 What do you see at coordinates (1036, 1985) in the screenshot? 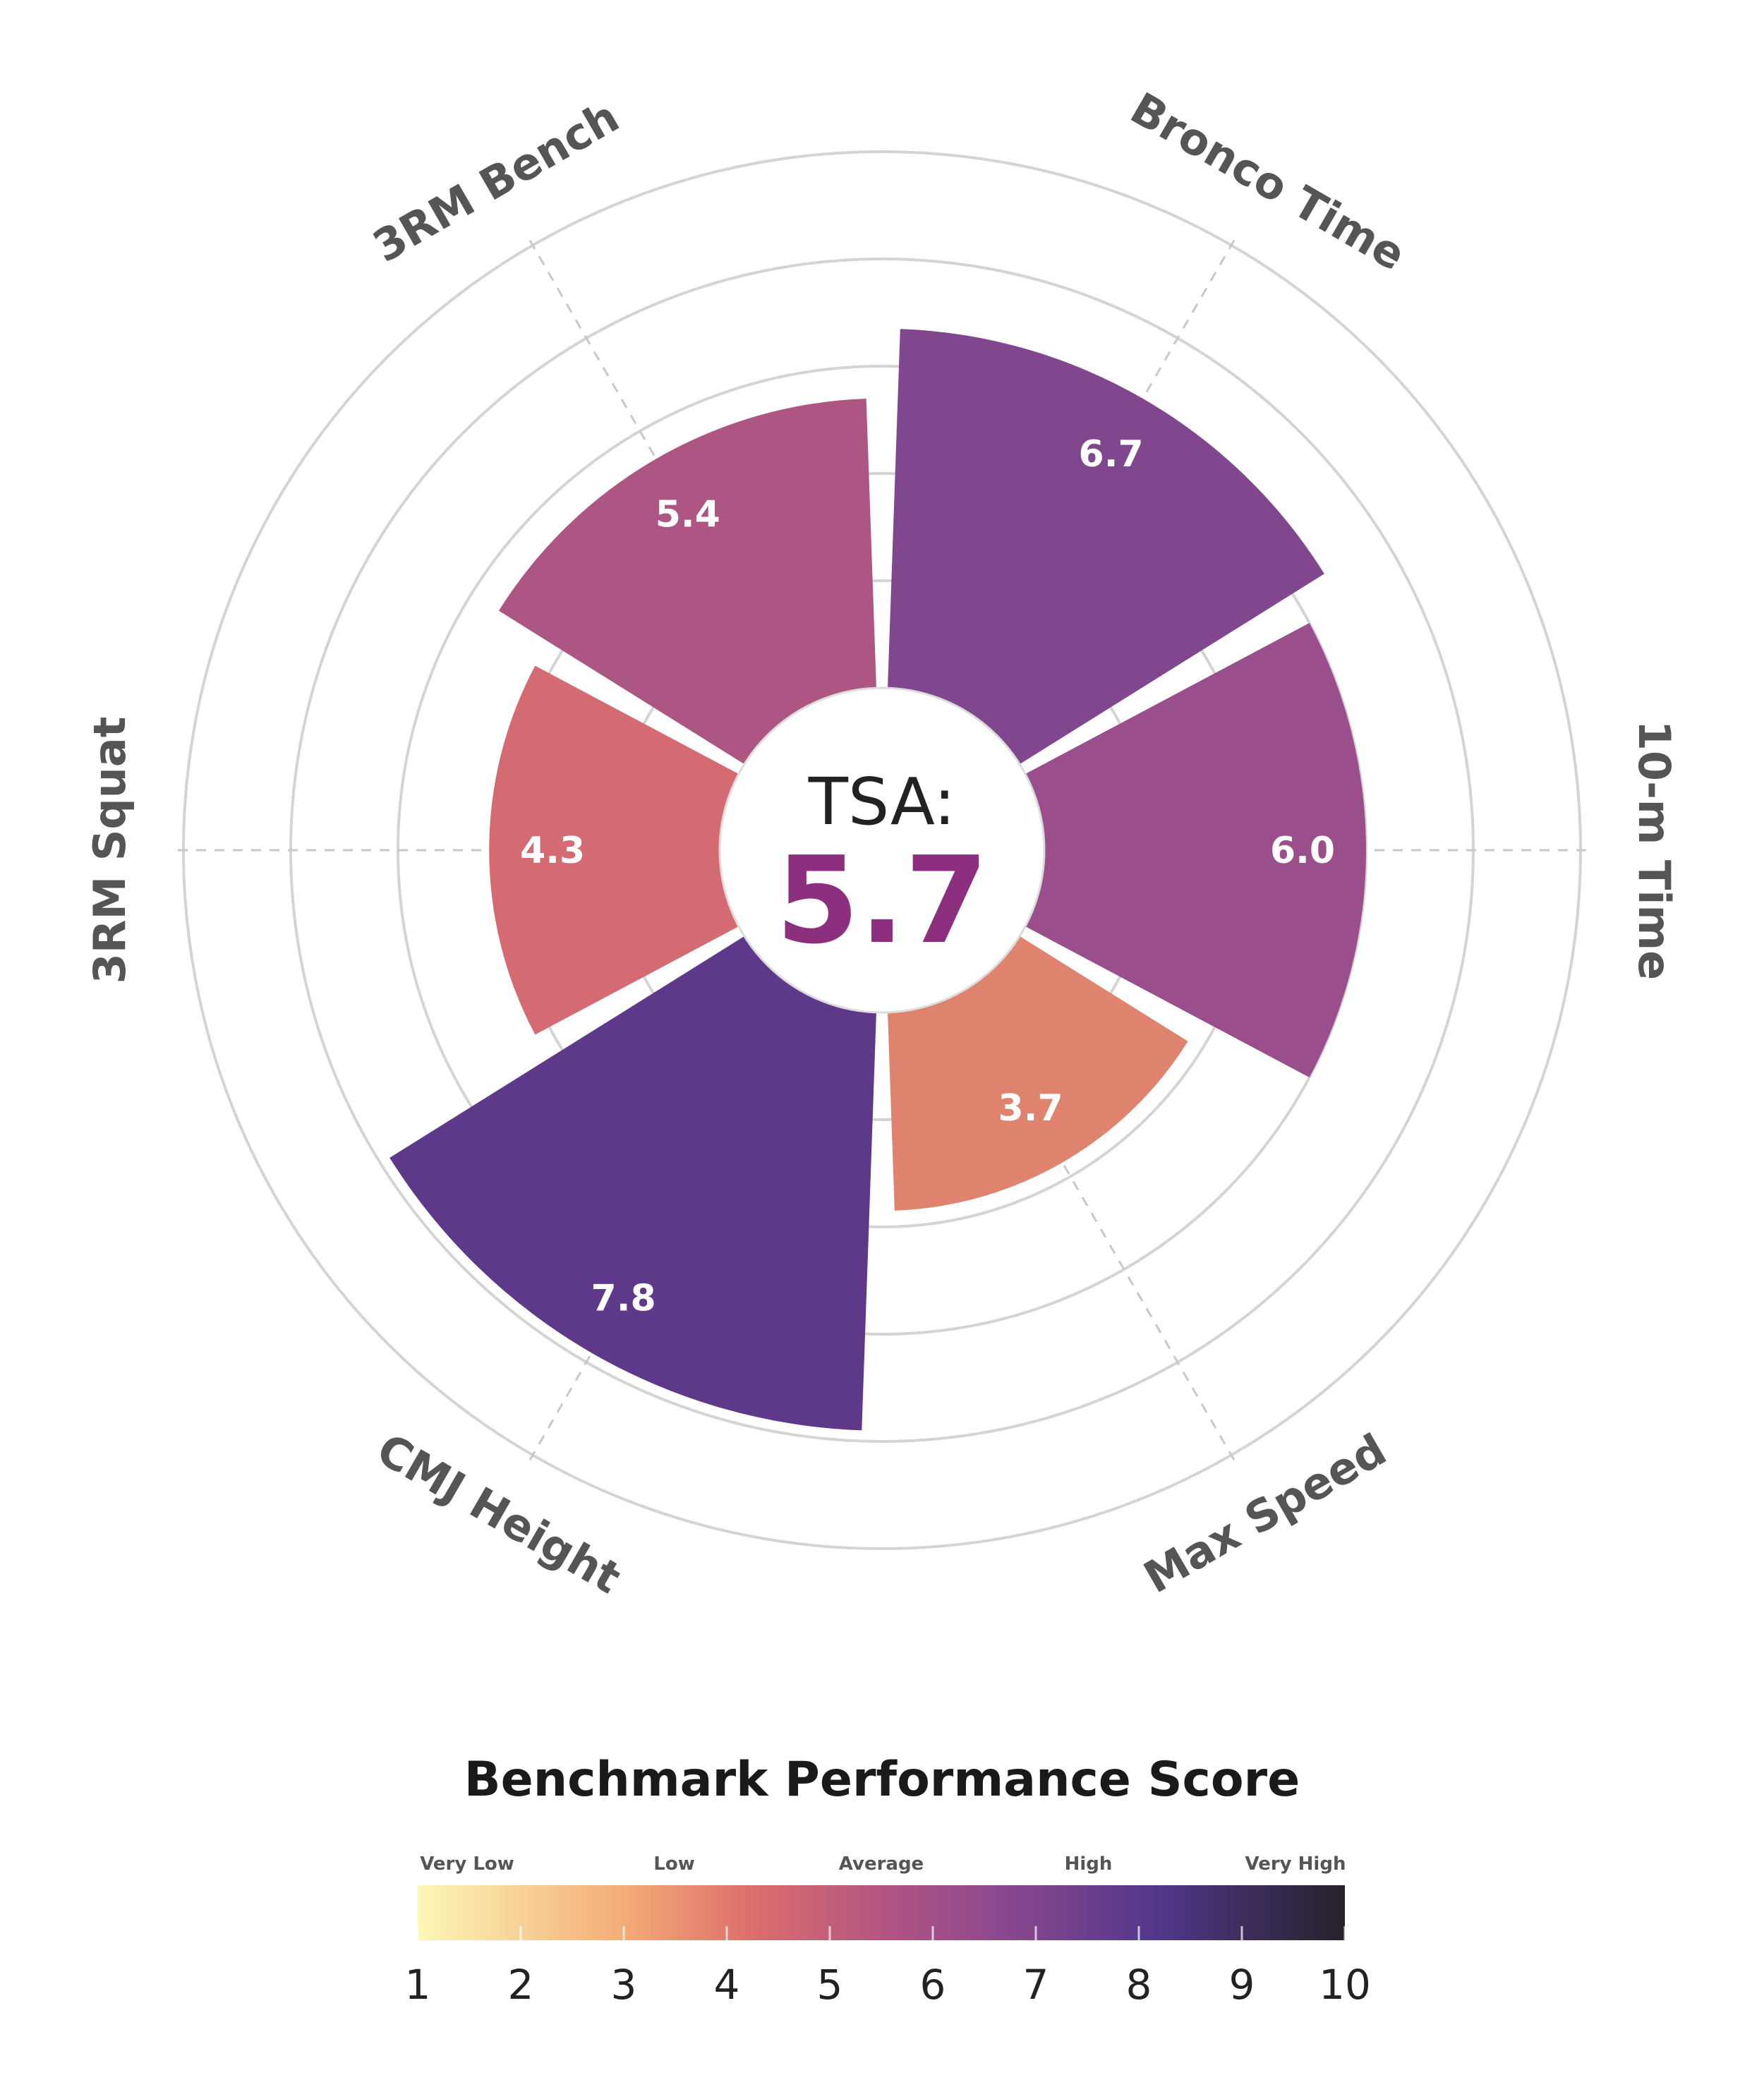
I see `colorbar-tick-label: 7` at bounding box center [1036, 1985].